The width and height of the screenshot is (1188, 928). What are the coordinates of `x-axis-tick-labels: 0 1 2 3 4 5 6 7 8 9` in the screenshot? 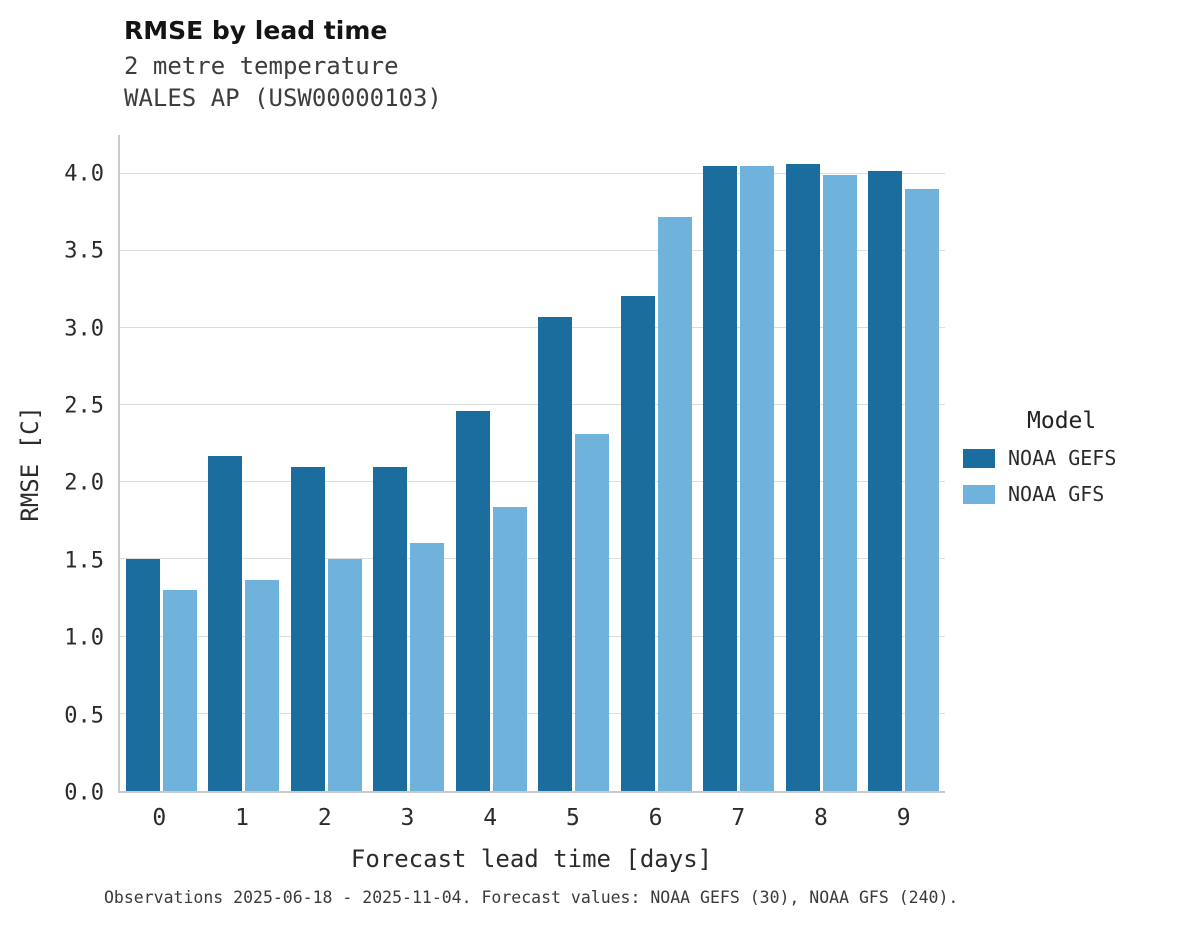 It's located at (531, 818).